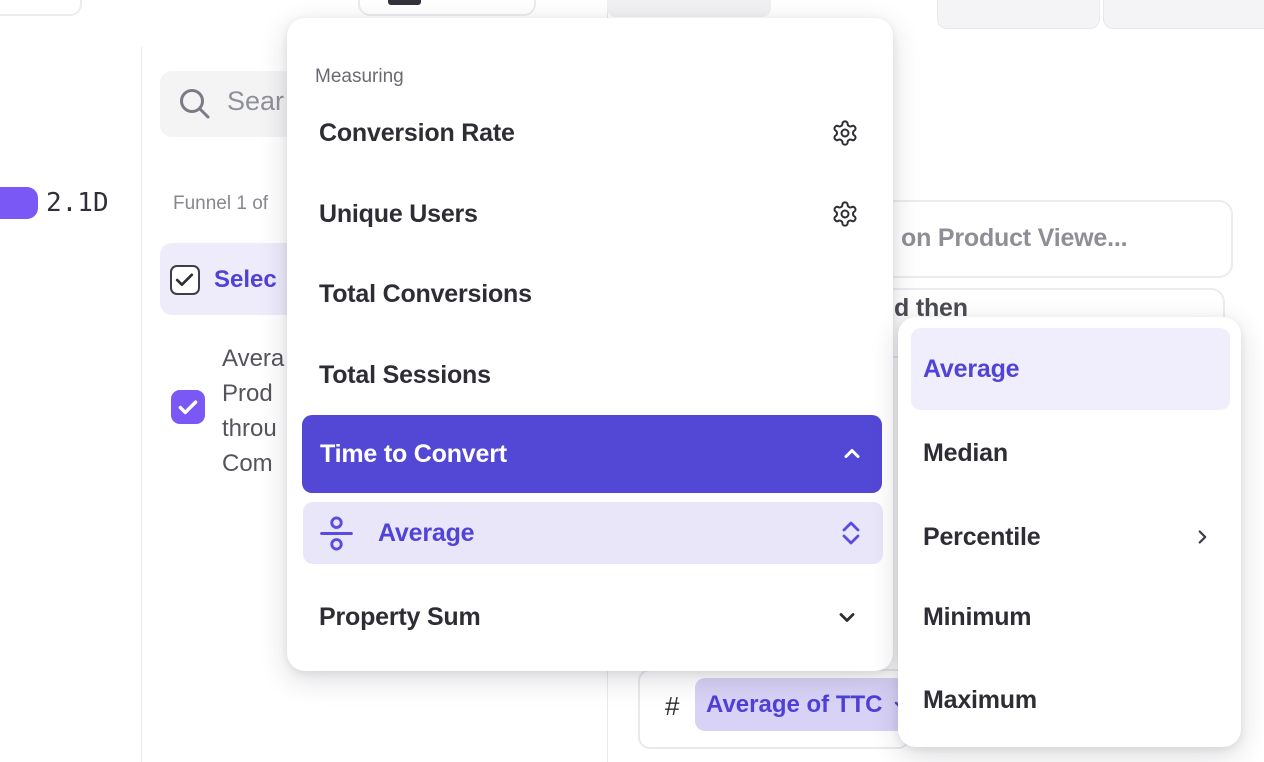  I want to click on metric-chip-dropdown: Average of TTC, so click(801, 704).